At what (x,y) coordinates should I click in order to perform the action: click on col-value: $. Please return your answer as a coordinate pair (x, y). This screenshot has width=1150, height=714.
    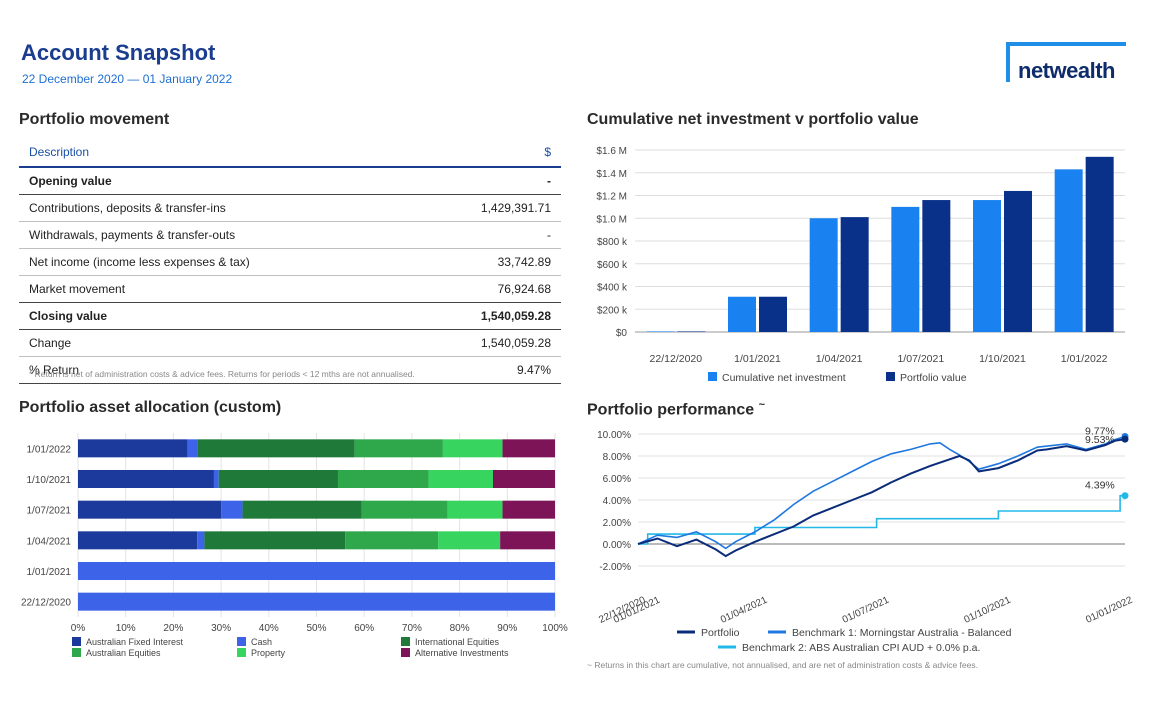
    Looking at the image, I should click on (487, 154).